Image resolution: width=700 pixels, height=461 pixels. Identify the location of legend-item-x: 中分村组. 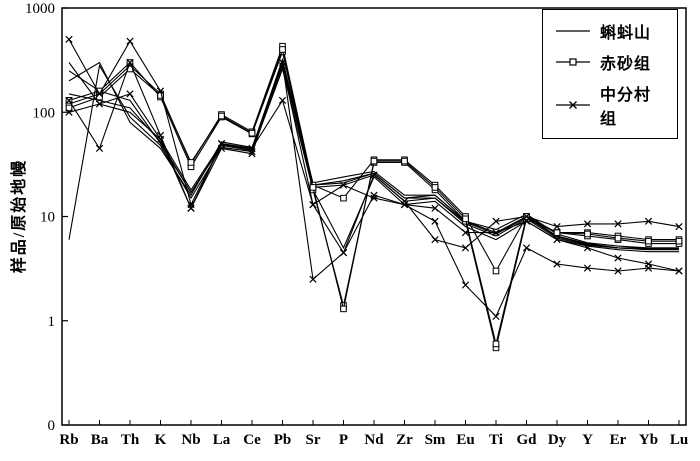
(611, 105).